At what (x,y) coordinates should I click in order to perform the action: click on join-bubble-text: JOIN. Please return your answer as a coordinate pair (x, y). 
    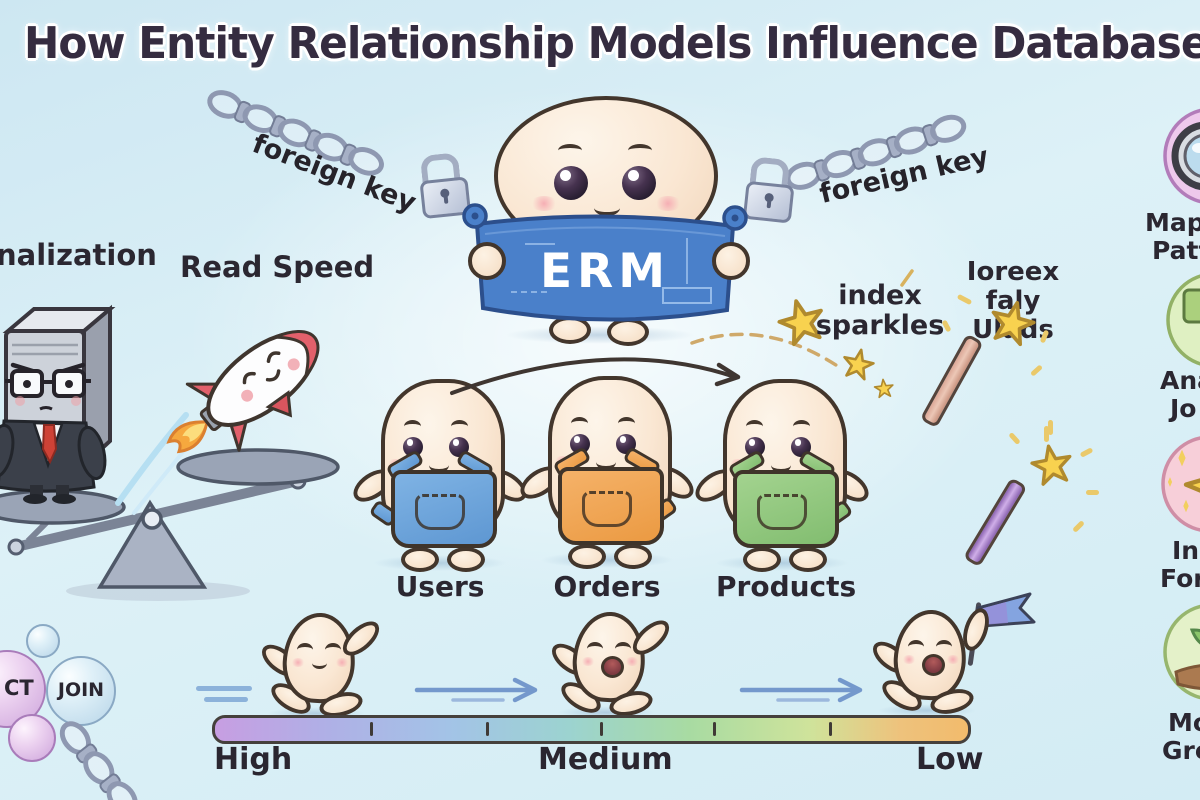
    Looking at the image, I should click on (81, 690).